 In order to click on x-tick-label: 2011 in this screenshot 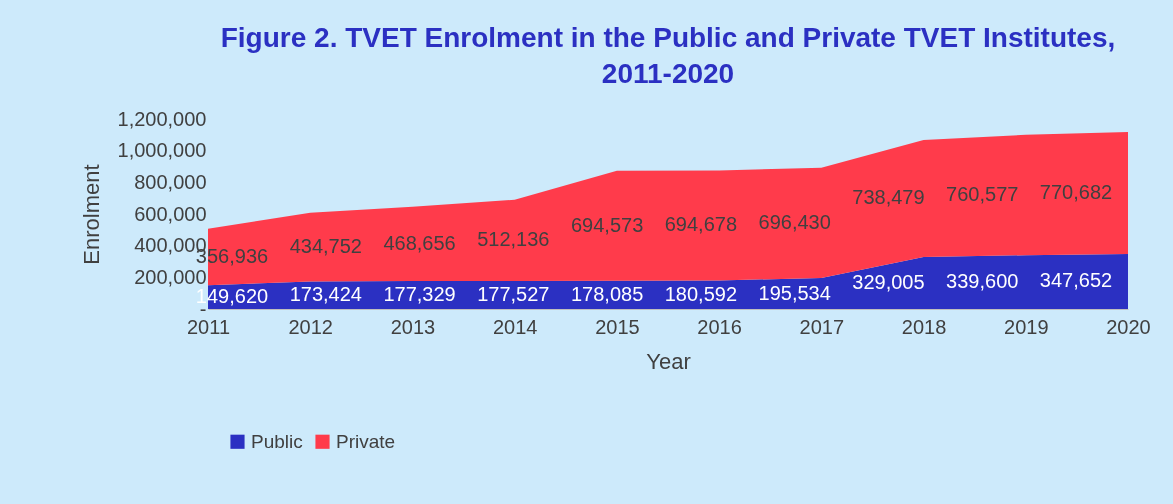, I will do `click(208, 326)`.